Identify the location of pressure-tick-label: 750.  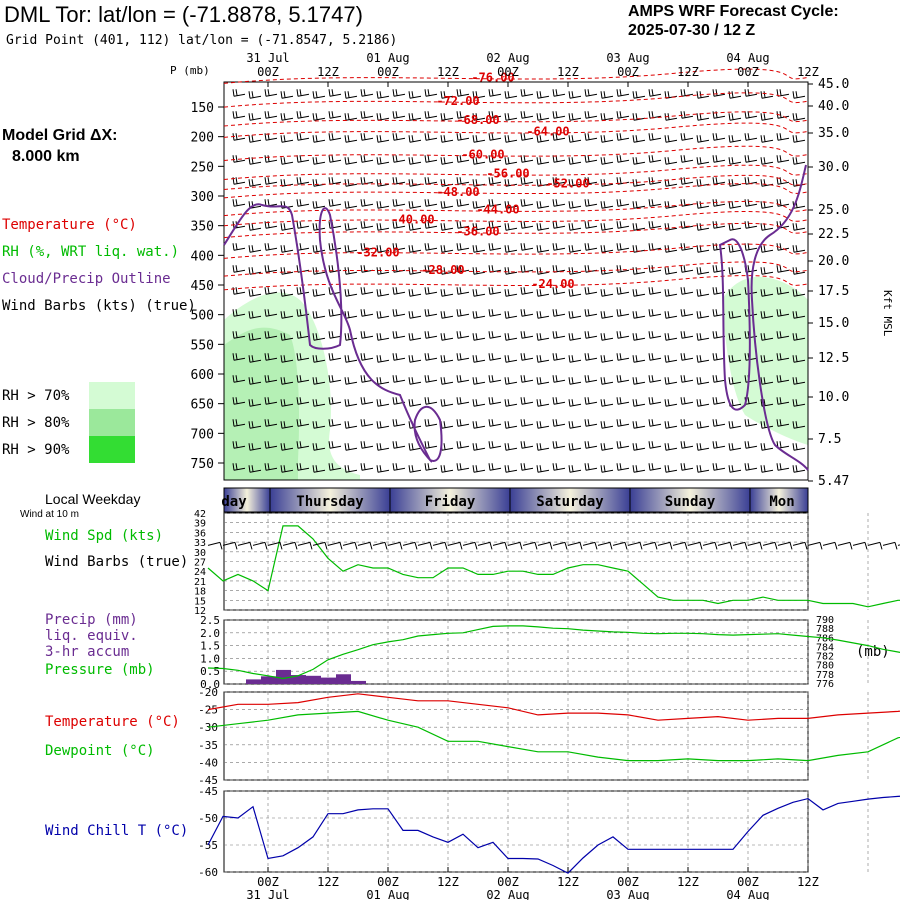
(202, 464).